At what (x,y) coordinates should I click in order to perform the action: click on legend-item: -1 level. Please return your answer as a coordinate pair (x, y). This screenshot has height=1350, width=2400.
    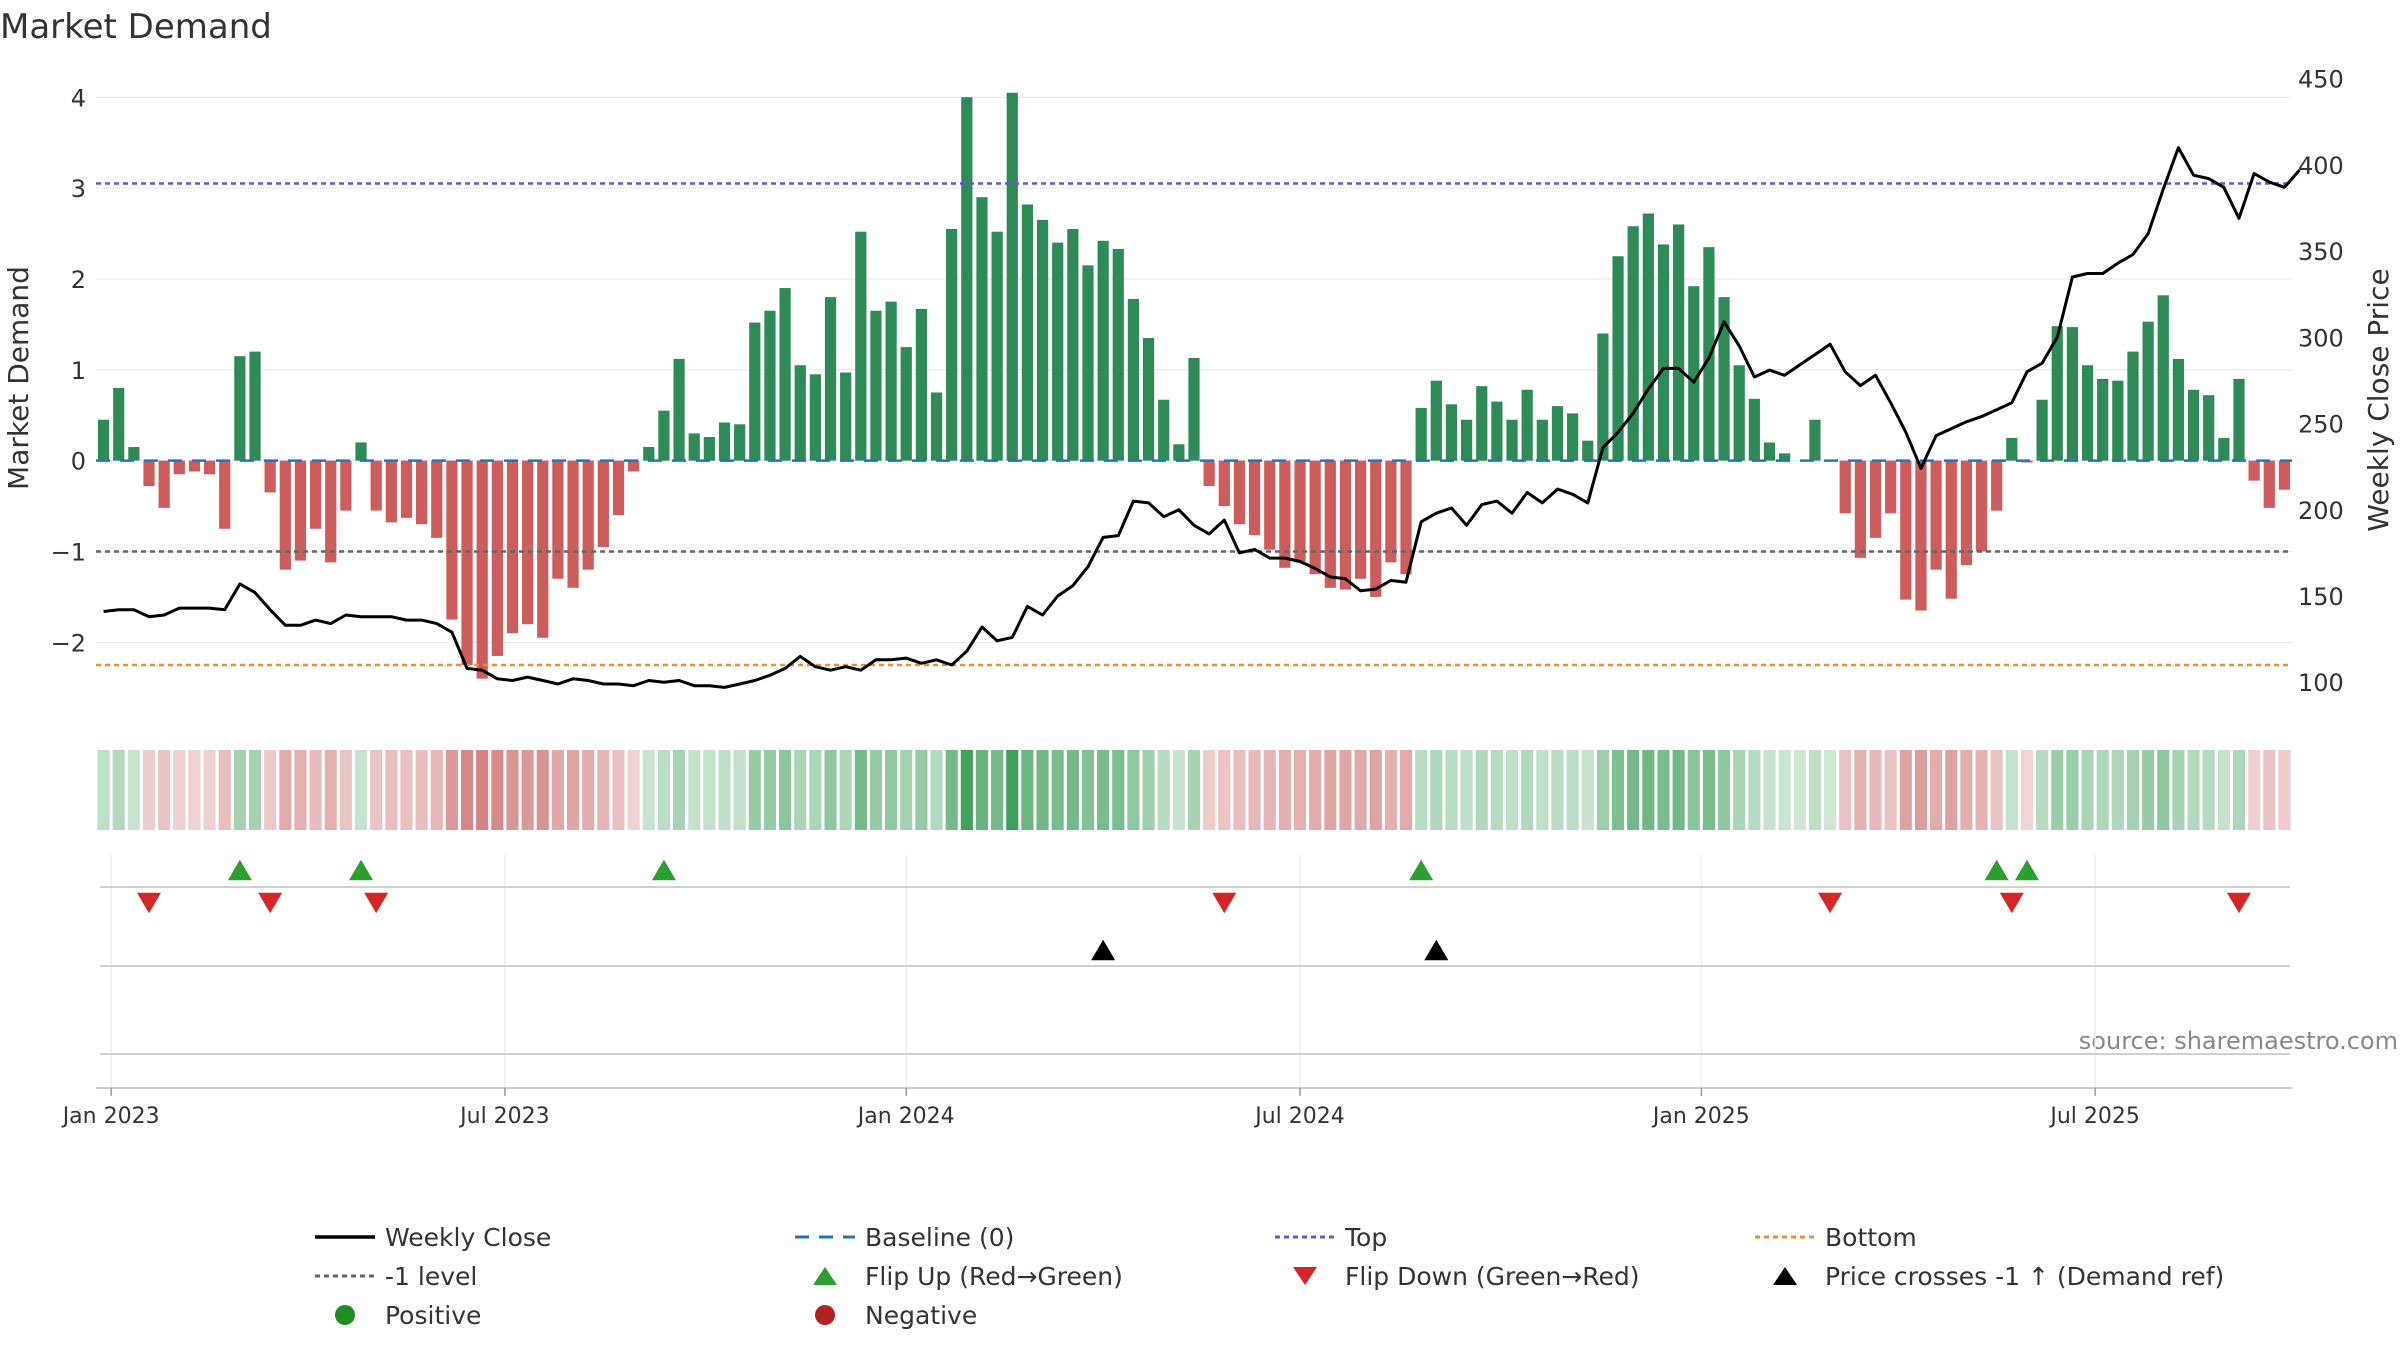
    Looking at the image, I should click on (396, 1276).